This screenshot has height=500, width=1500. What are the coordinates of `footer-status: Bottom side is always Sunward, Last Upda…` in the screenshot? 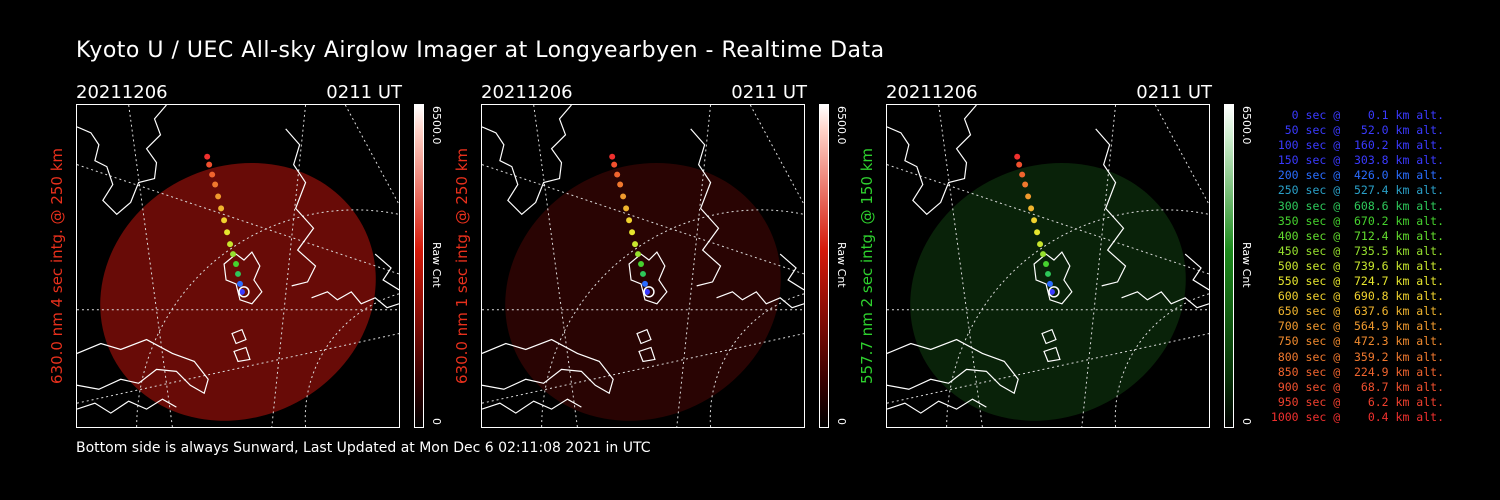 It's located at (363, 448).